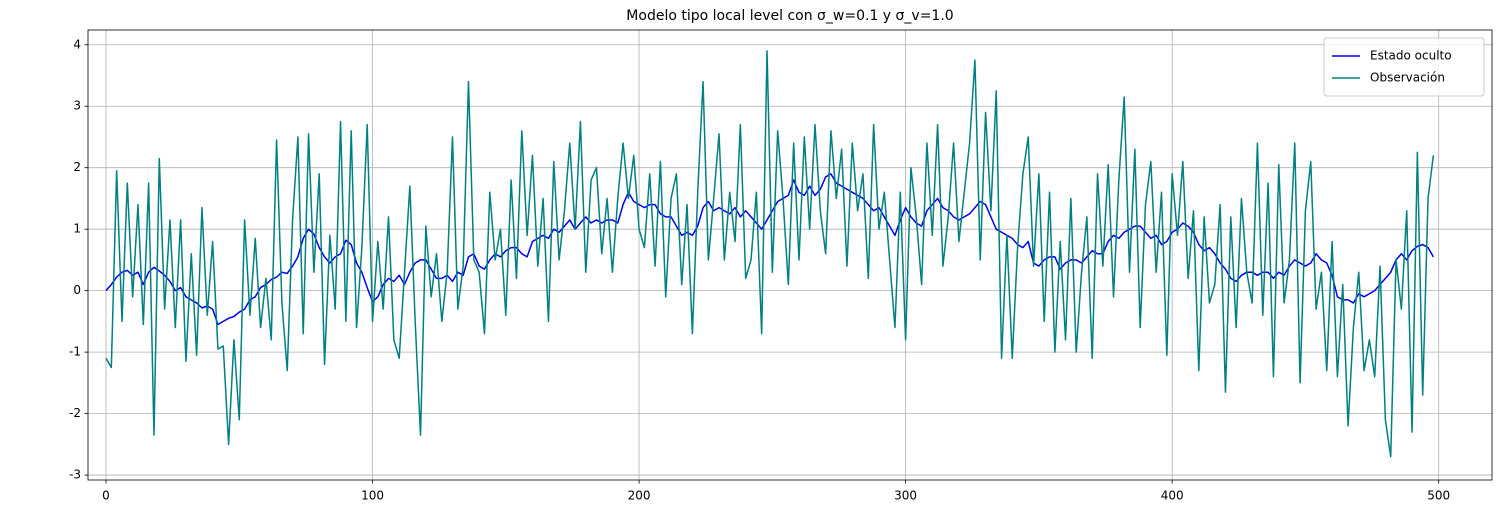  What do you see at coordinates (372, 496) in the screenshot?
I see `x-tick-label: 100` at bounding box center [372, 496].